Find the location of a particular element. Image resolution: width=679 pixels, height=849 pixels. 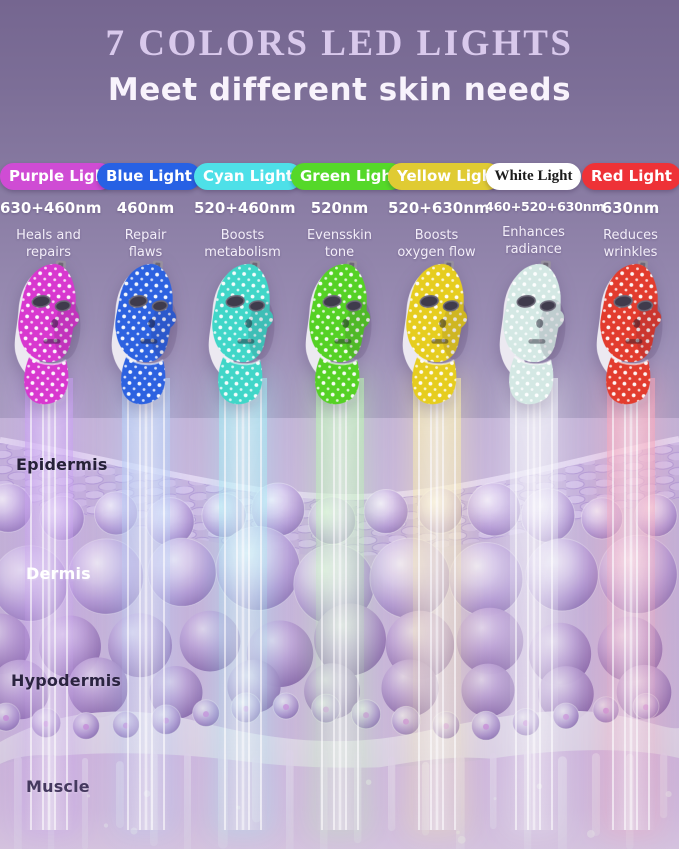

benefit-line: flaws is located at coordinates (145, 253).